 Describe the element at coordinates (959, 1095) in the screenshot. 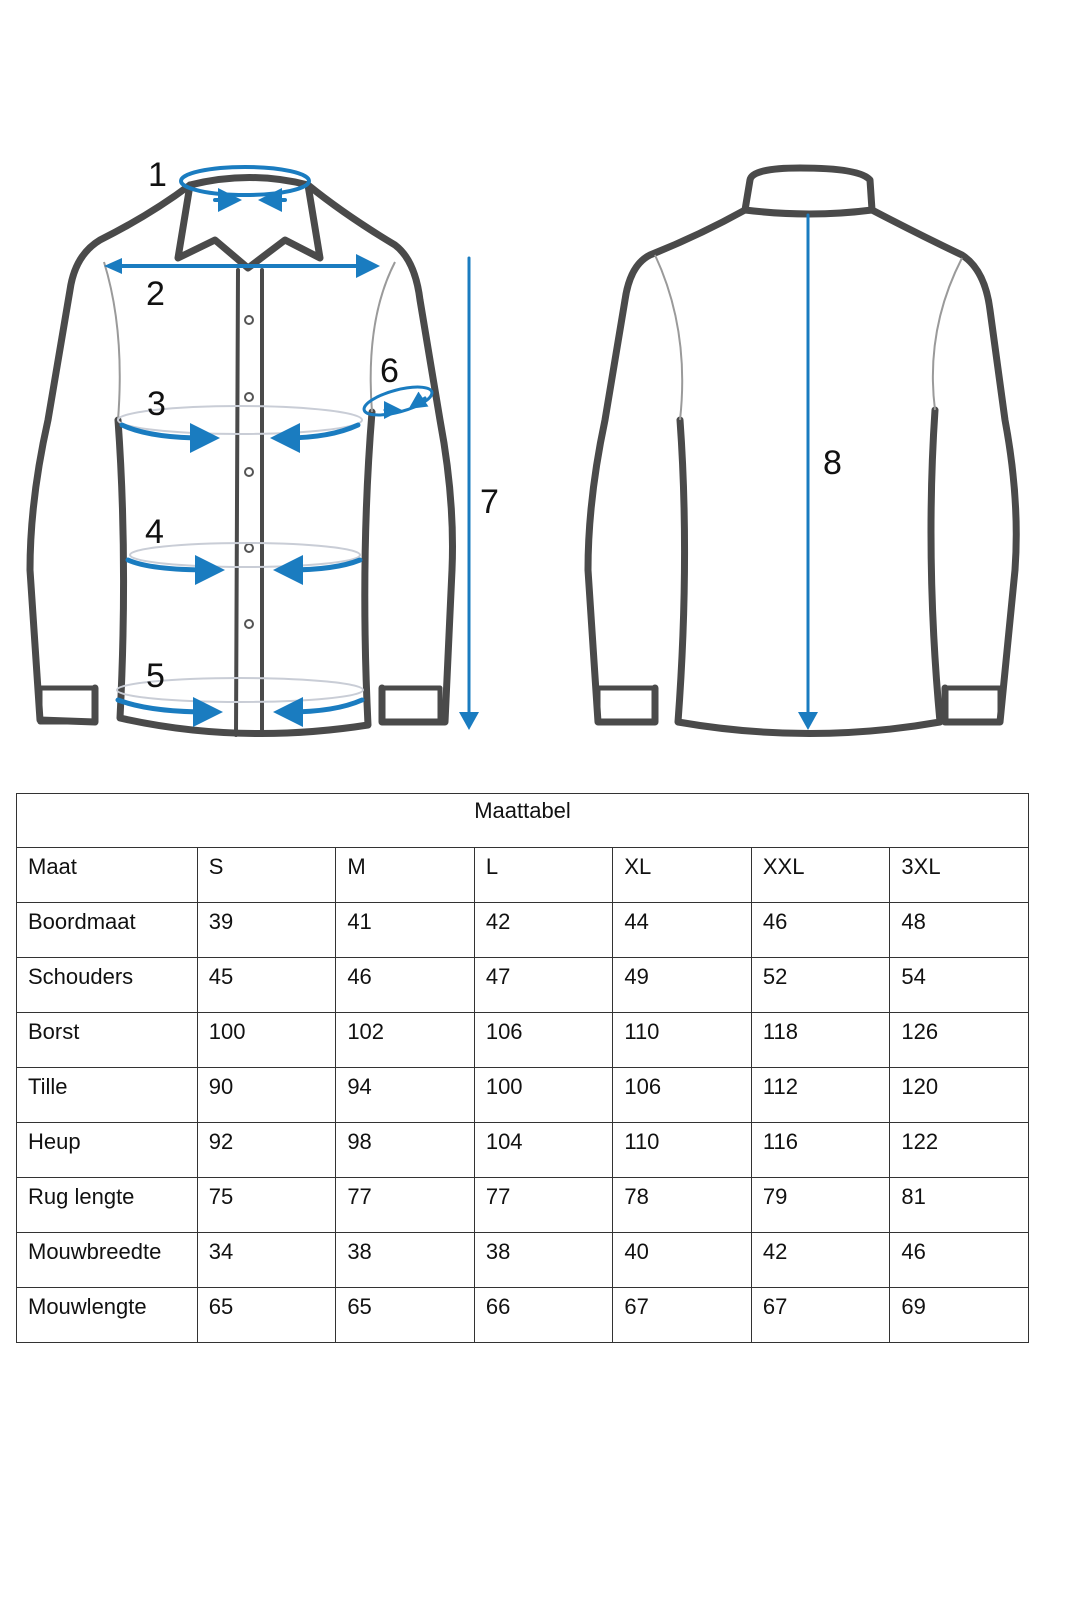

I see `table-cell: 120` at that location.